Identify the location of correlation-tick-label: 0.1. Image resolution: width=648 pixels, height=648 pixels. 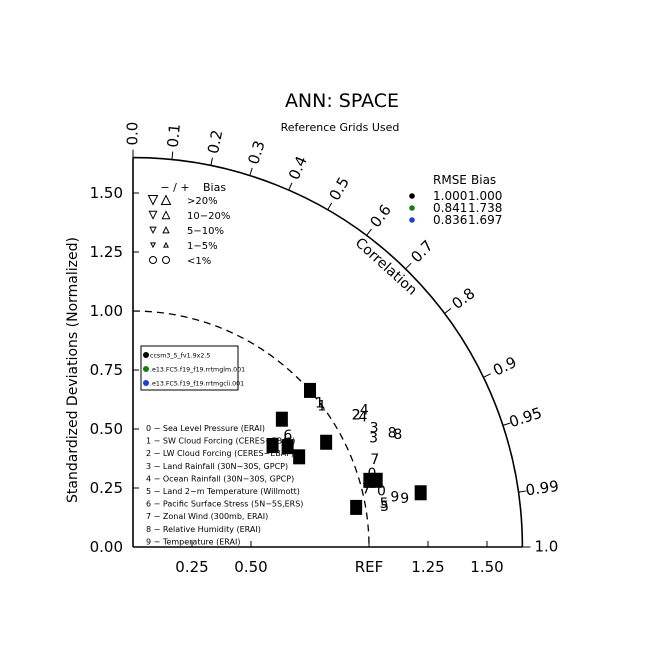
(174, 136).